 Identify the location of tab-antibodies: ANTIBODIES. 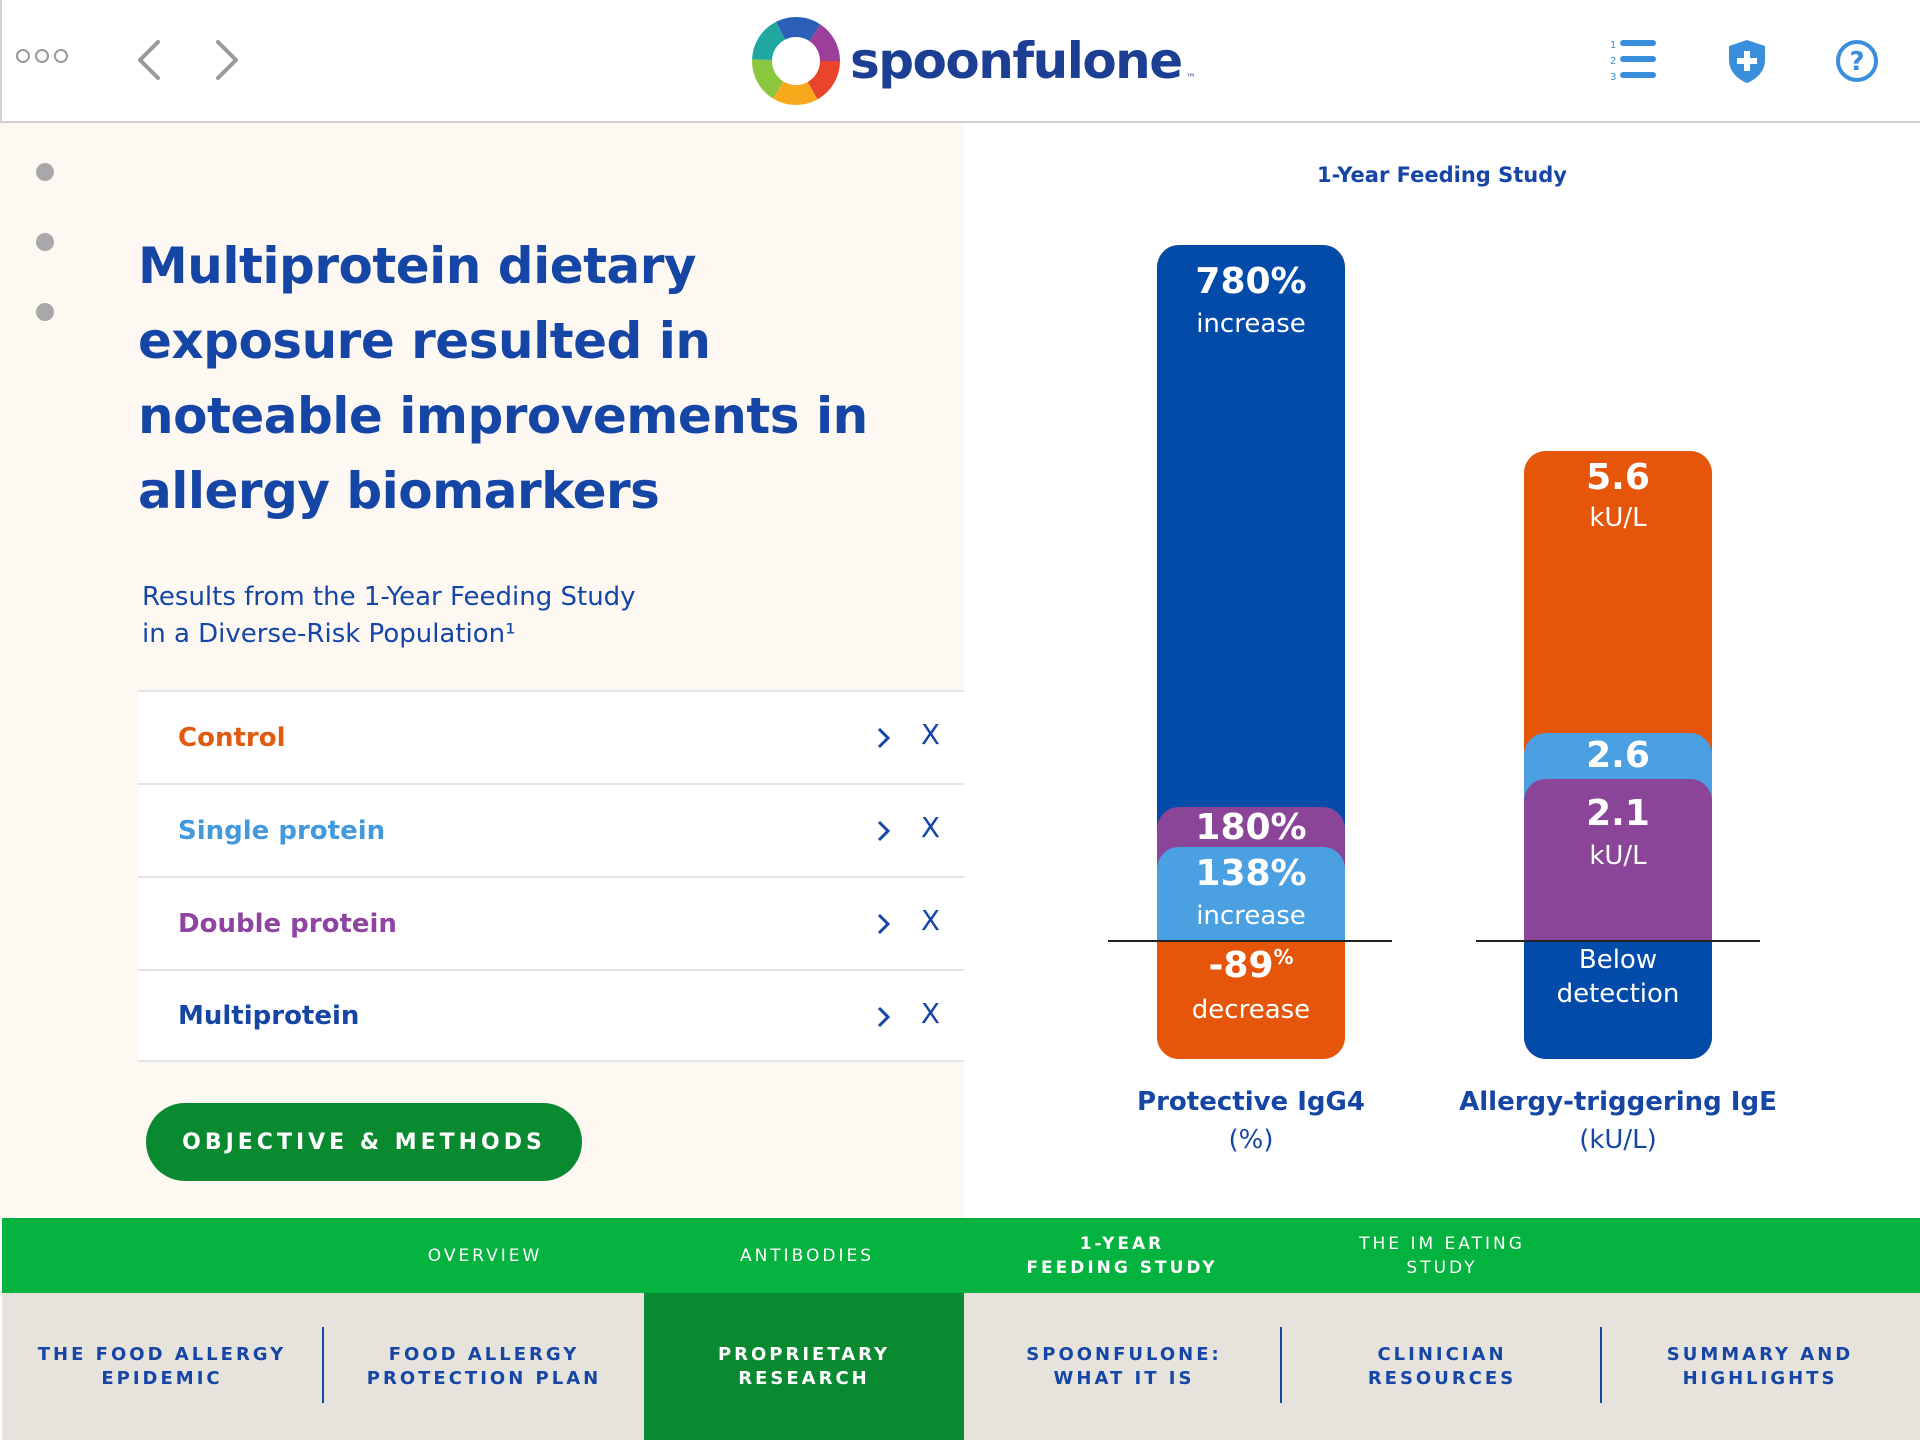
(807, 1255).